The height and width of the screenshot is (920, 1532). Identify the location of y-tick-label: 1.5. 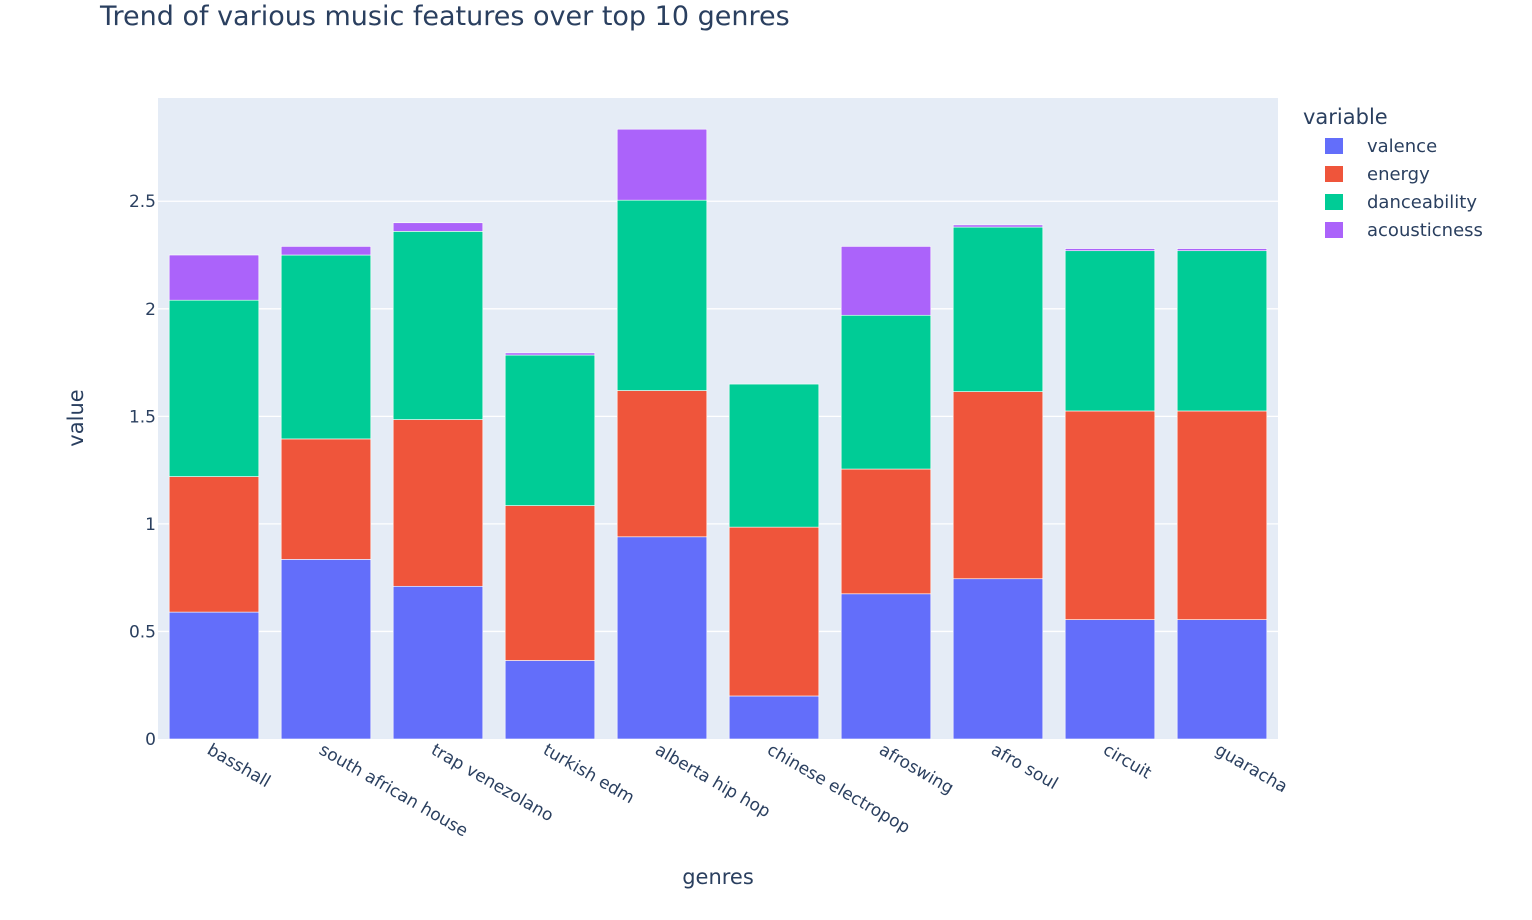
(142, 417).